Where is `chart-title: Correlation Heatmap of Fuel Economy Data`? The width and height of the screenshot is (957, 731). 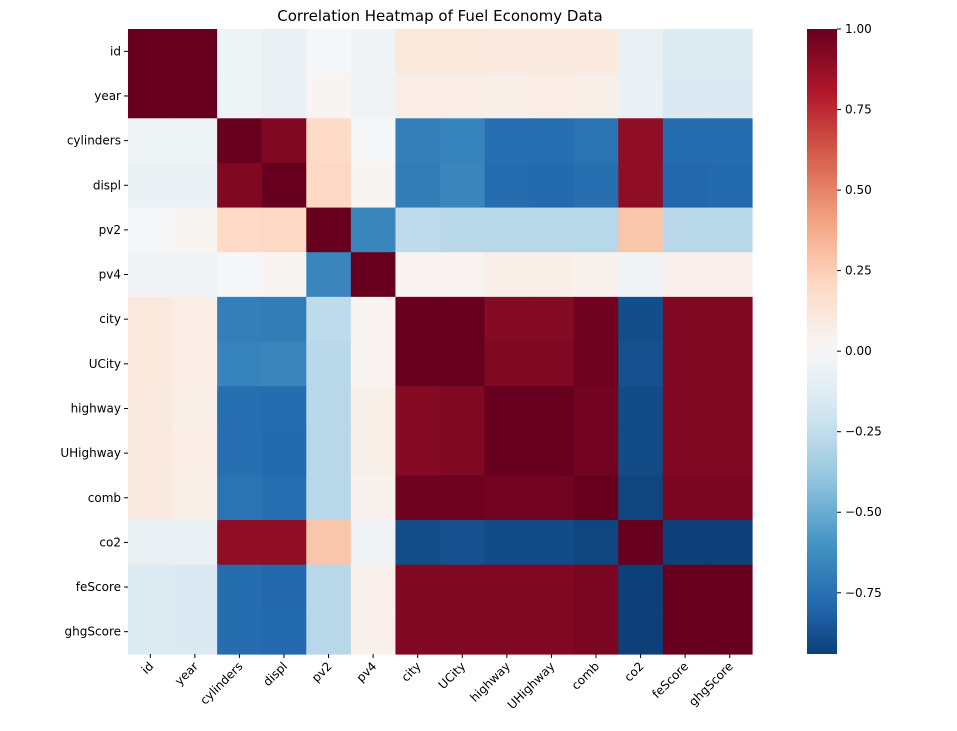
chart-title: Correlation Heatmap of Fuel Economy Data is located at coordinates (440, 16).